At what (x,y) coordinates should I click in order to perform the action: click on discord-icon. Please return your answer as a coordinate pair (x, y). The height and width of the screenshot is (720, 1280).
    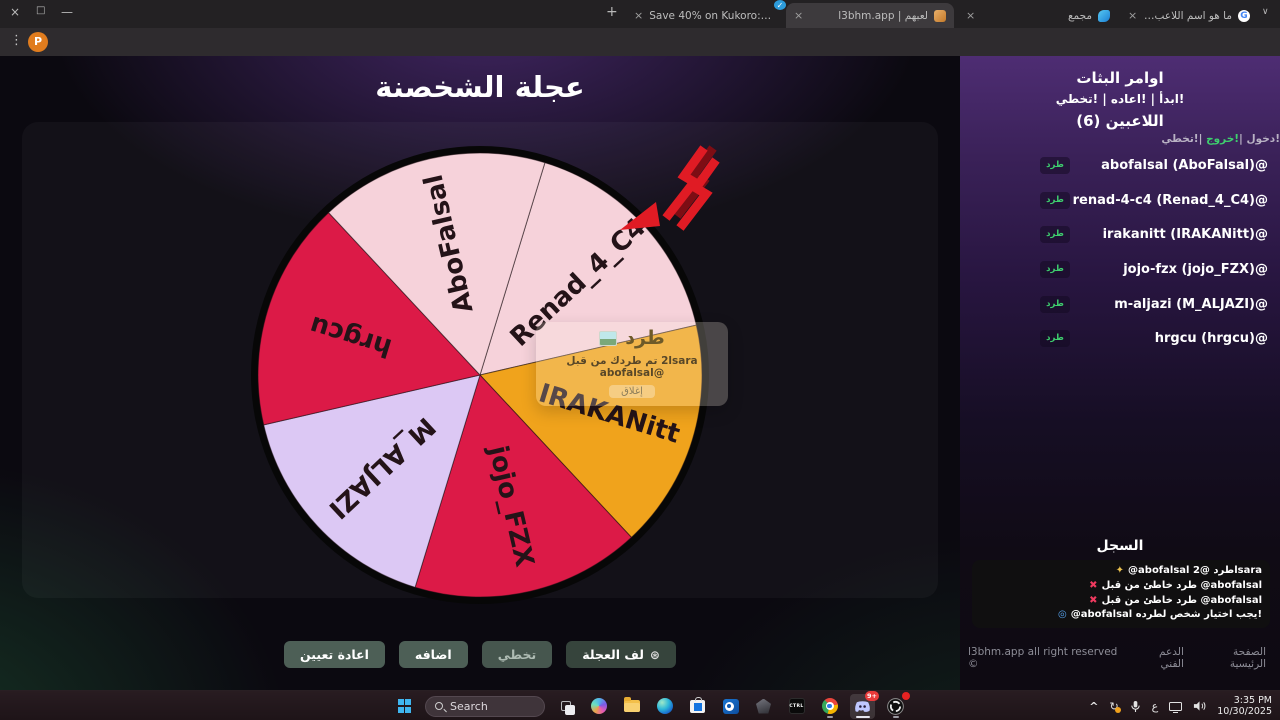
    Looking at the image, I should click on (862, 706).